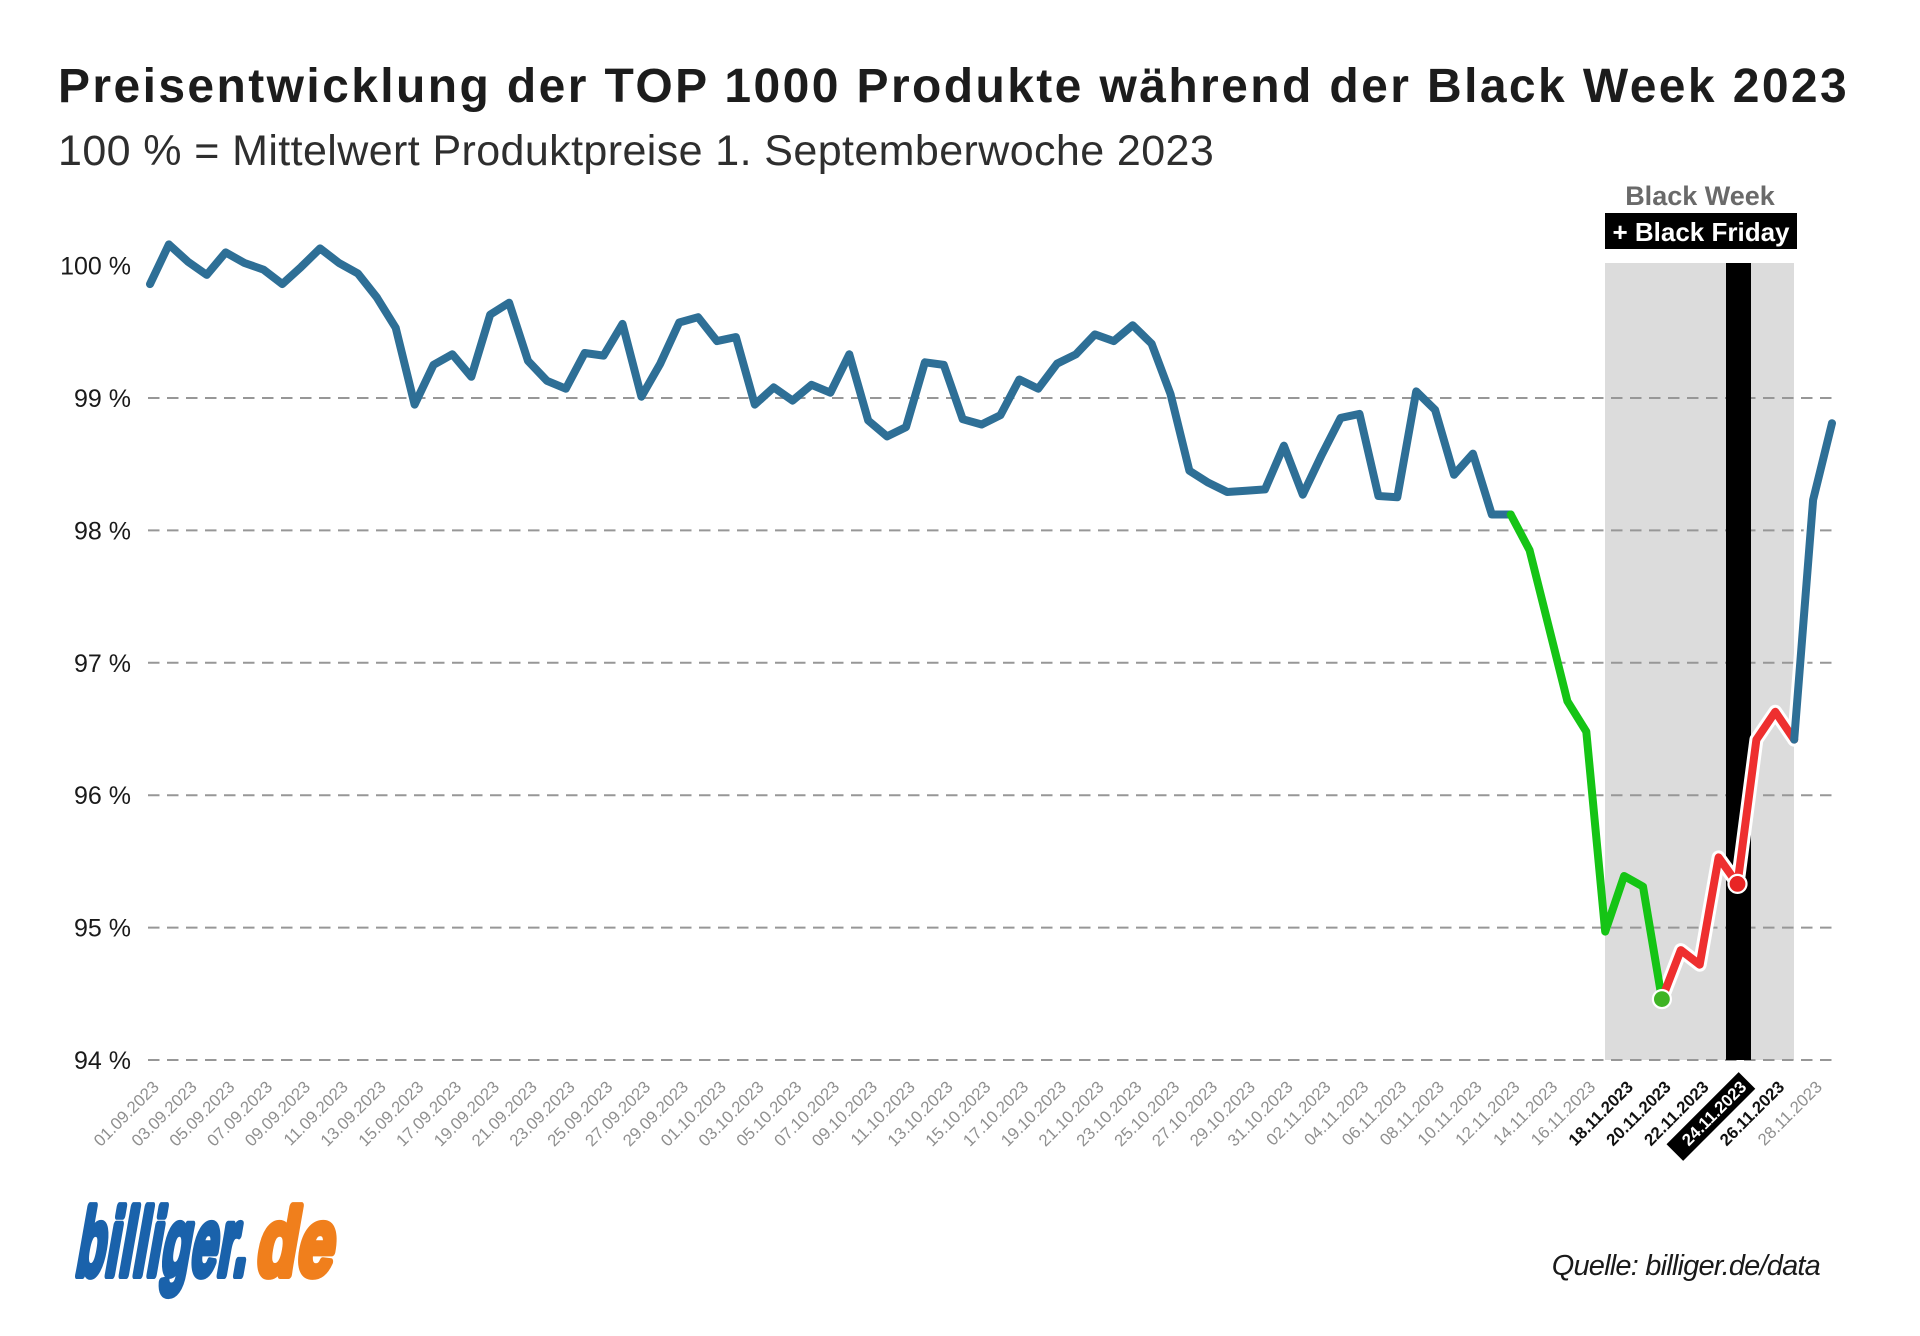  Describe the element at coordinates (165, 1243) in the screenshot. I see `svg-text: billiger.` at that location.